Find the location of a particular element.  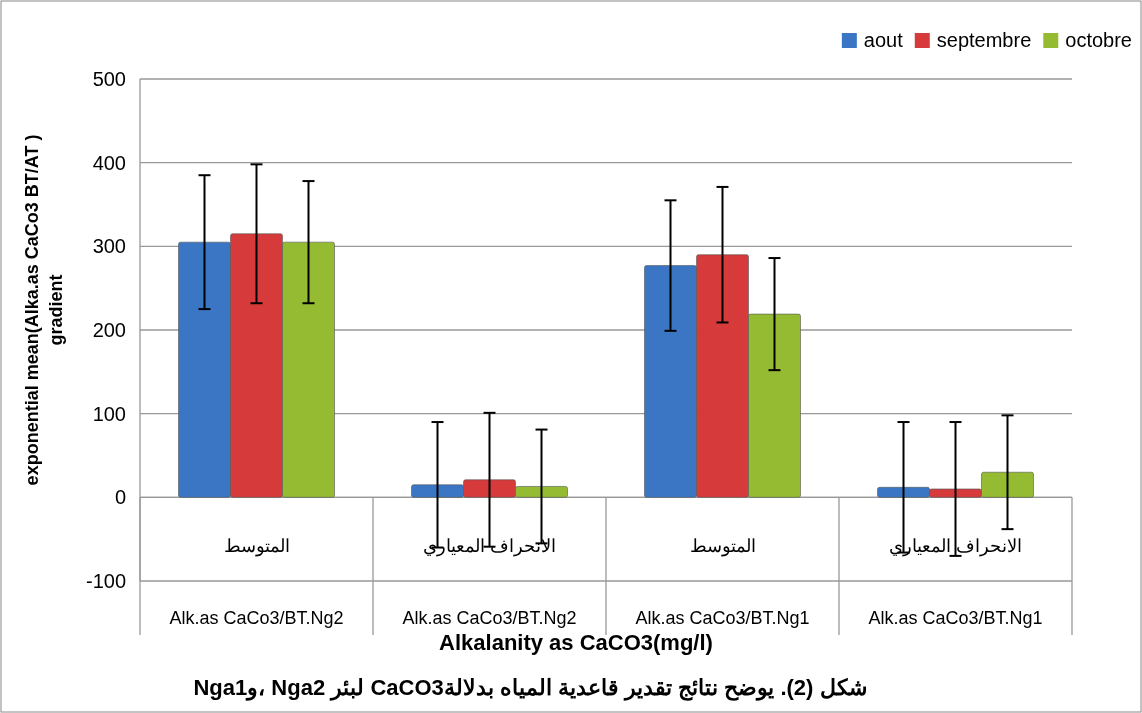

y-tick-label: 400 is located at coordinates (109, 162).